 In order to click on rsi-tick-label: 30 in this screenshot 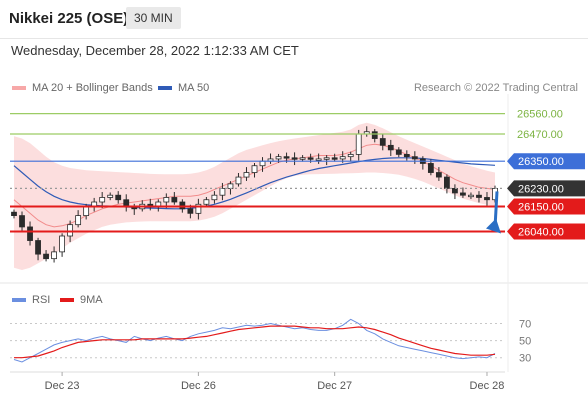, I will do `click(525, 359)`.